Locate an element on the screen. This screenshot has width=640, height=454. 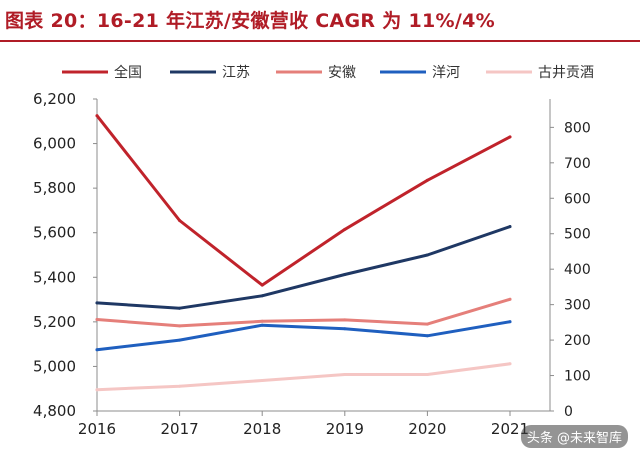
left-tick-label: 5,600 is located at coordinates (54, 233).